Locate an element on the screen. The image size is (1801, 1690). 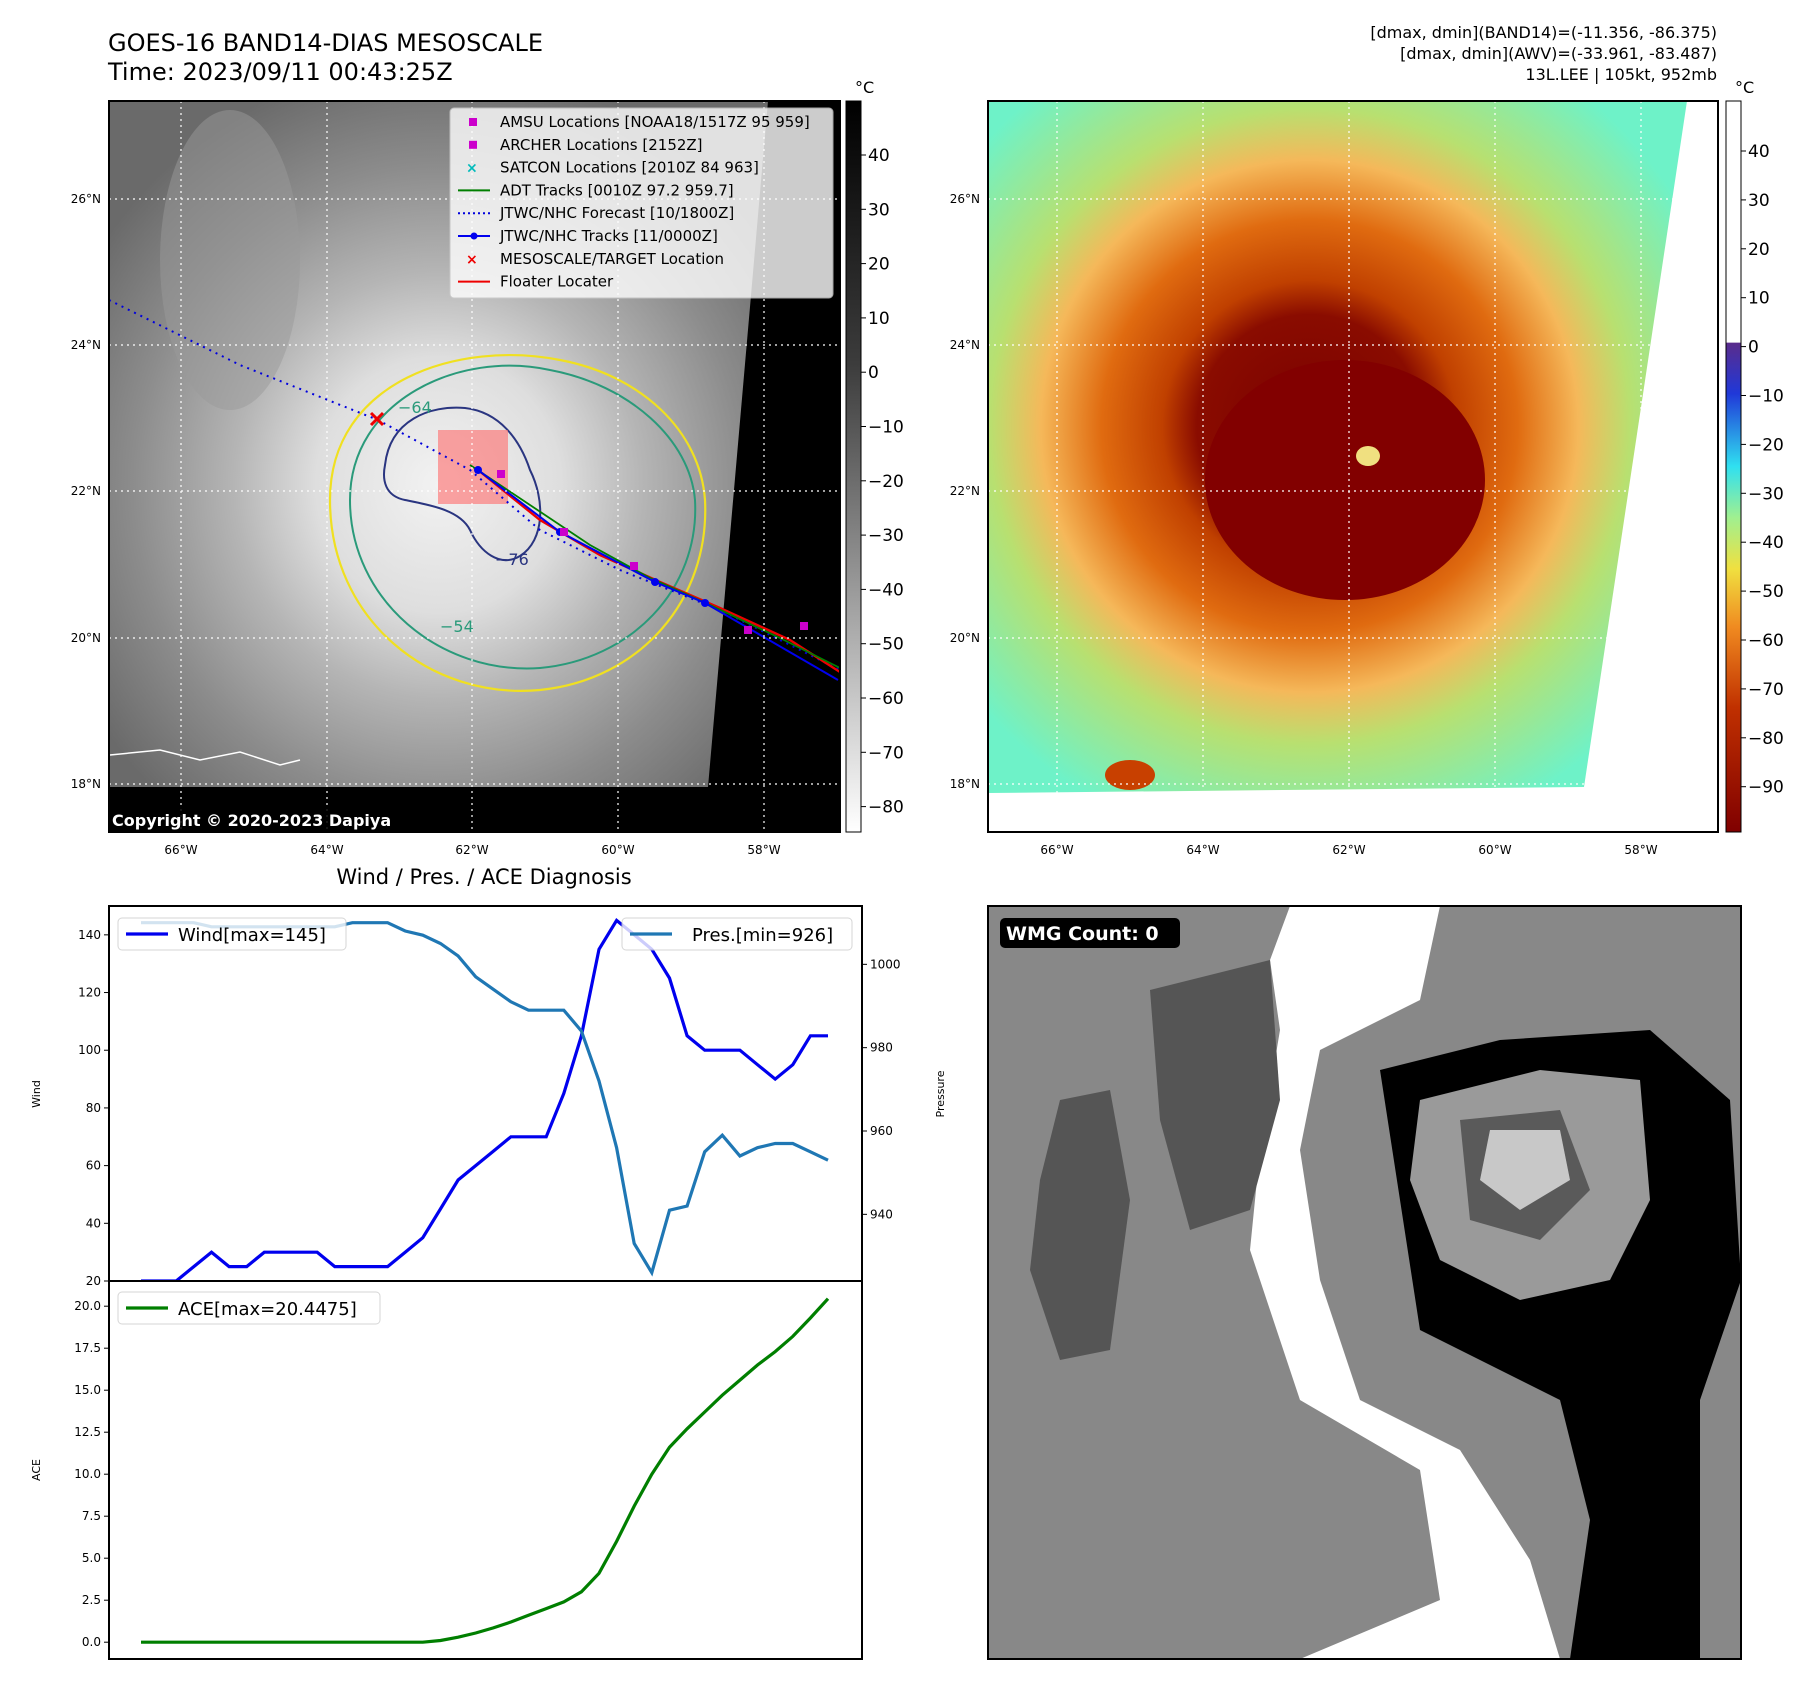
ir-cb-tick-label: 20 is located at coordinates (879, 265).